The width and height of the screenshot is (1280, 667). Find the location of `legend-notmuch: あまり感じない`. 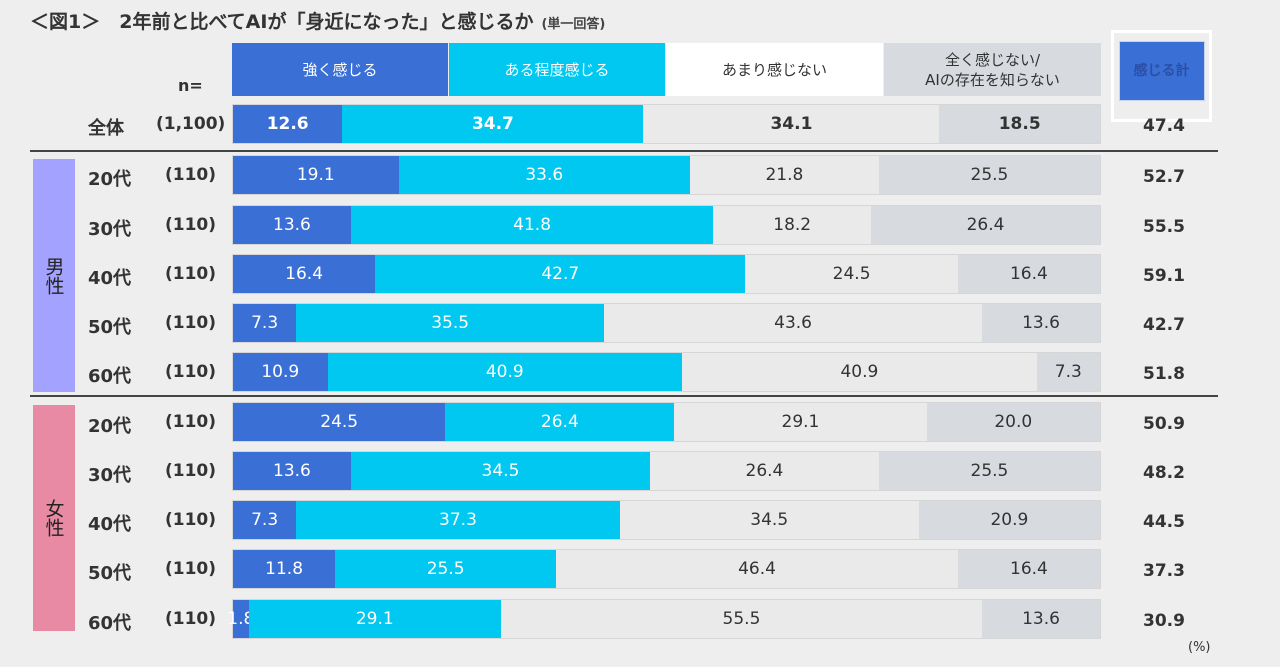

legend-notmuch: あまり感じない is located at coordinates (774, 69).